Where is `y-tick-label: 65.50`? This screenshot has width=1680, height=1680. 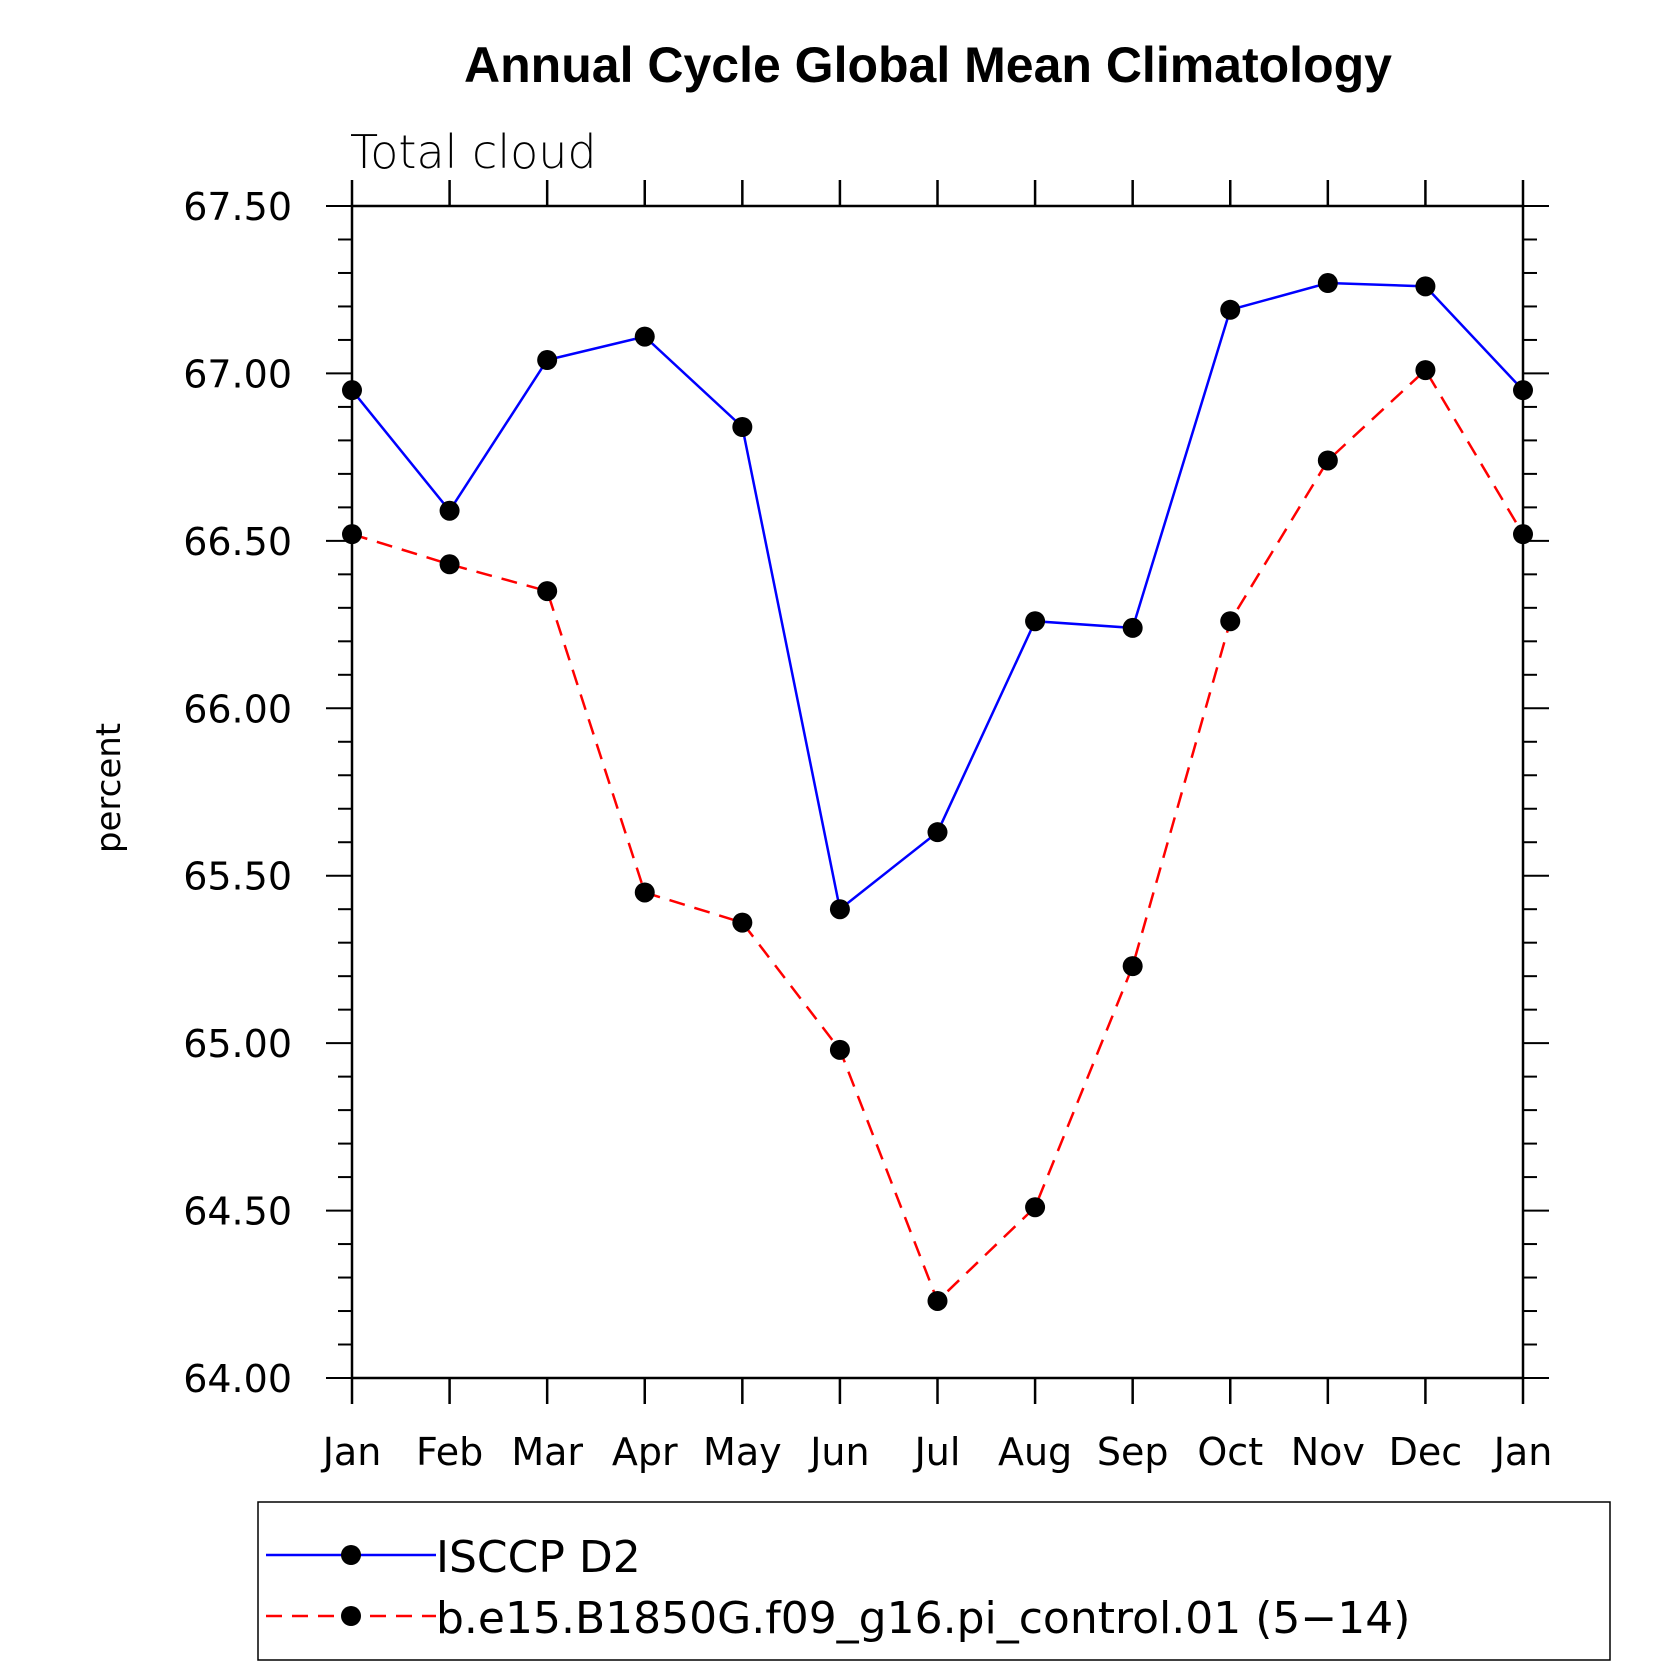 y-tick-label: 65.50 is located at coordinates (237, 877).